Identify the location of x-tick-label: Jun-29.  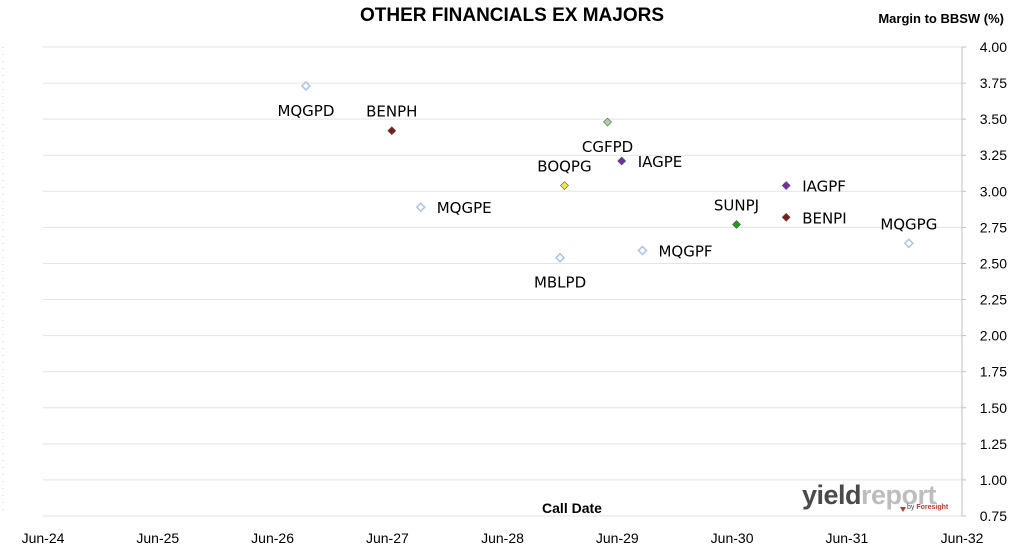
(617, 538).